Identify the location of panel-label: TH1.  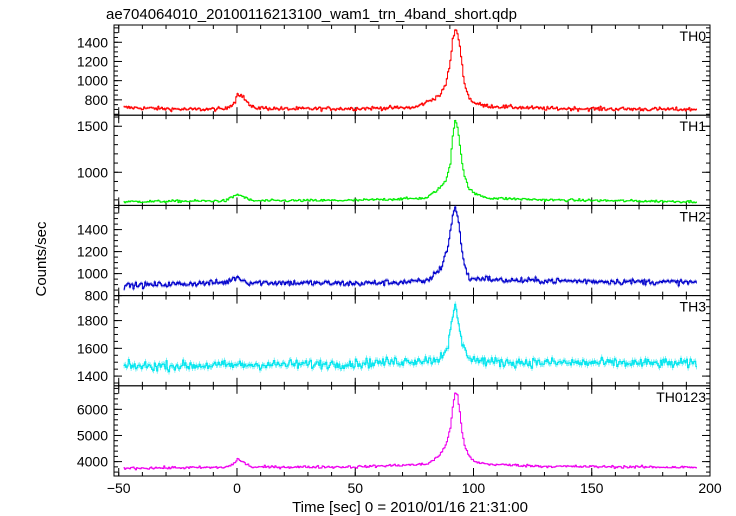
(693, 126).